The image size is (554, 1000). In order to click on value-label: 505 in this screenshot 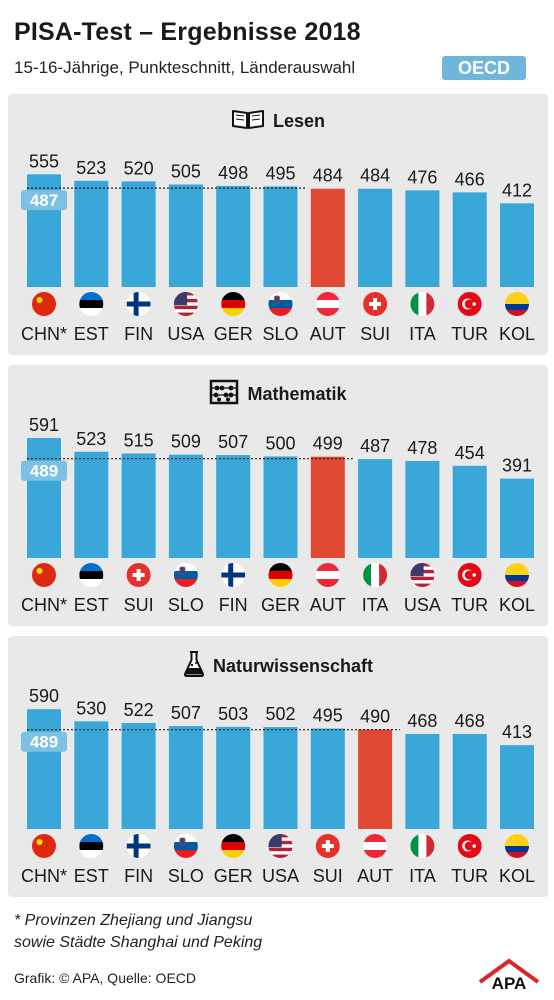, I will do `click(186, 171)`.